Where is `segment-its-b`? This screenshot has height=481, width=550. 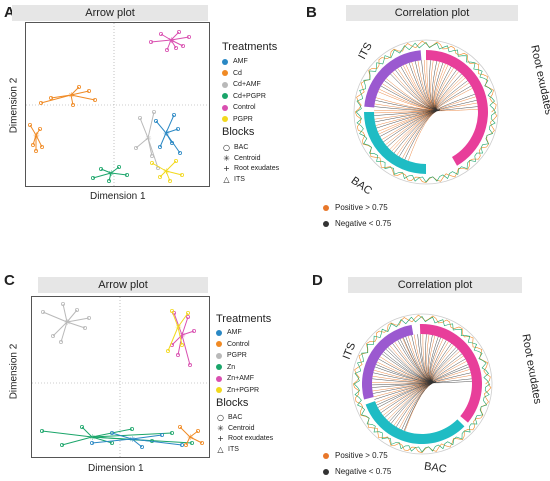 segment-its-b is located at coordinates (393, 79).